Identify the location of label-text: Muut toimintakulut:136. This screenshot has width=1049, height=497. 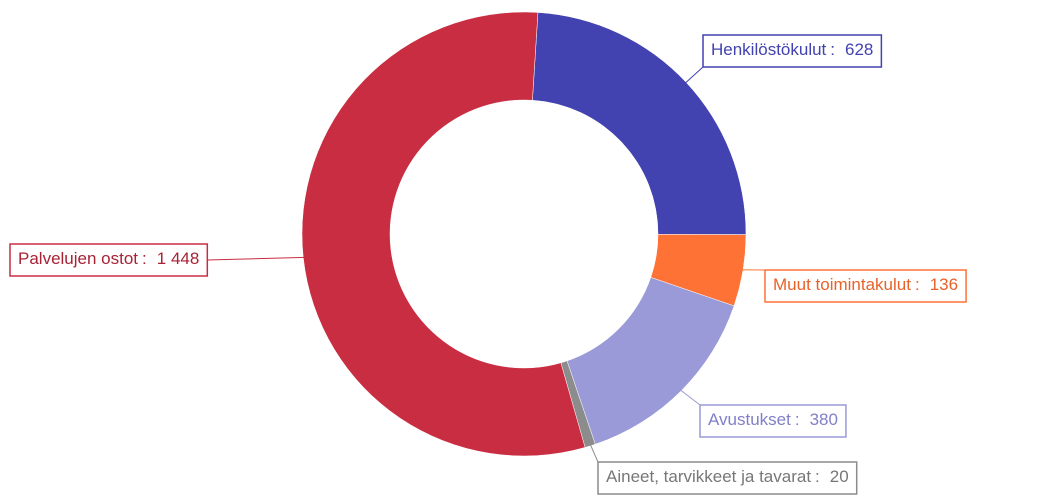
(865, 284).